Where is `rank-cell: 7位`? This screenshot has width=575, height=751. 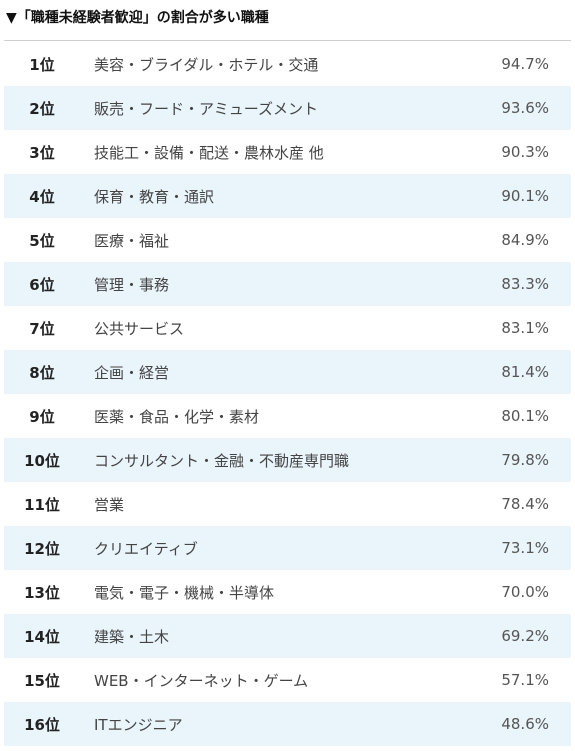 rank-cell: 7位 is located at coordinates (42, 328).